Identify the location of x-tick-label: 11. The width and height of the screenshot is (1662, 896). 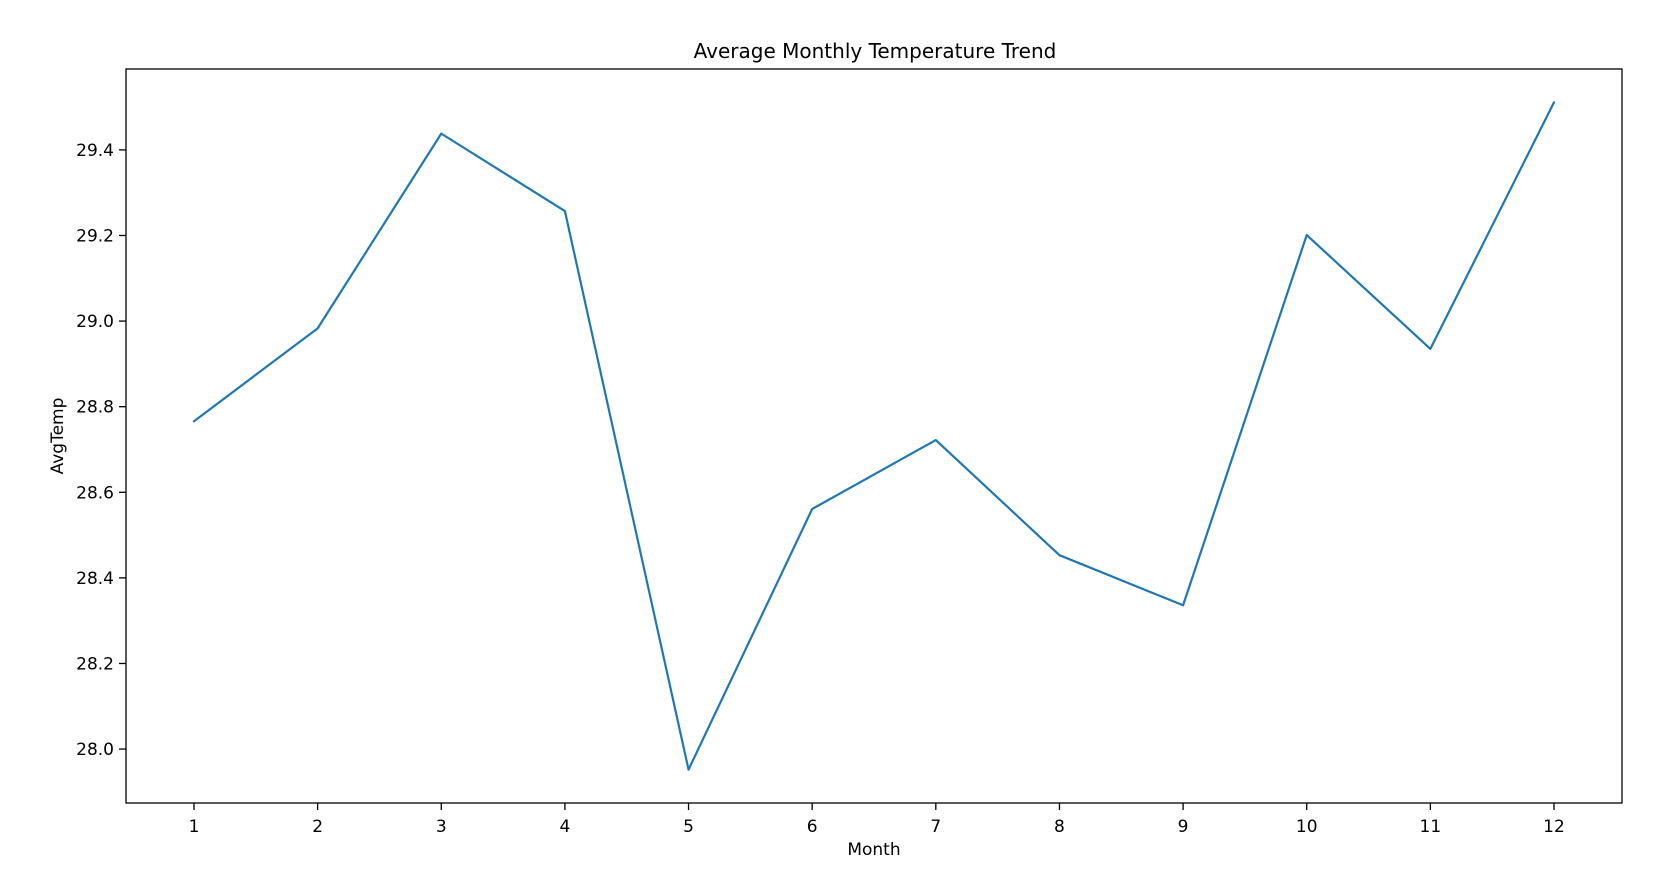
(1431, 827).